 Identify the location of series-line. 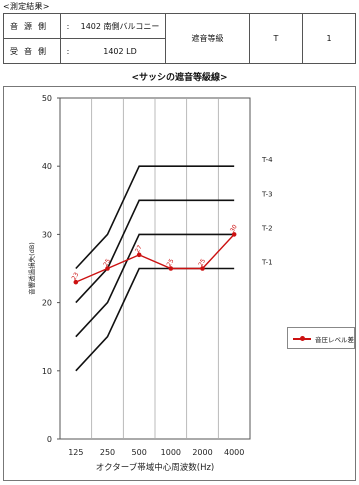
(155, 258).